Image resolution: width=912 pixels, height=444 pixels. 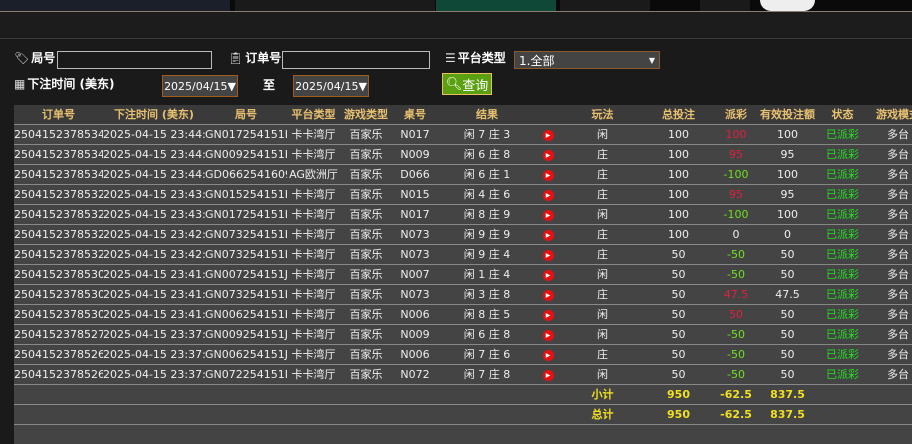 I want to click on table-cell: AG欧洲厅, so click(x=313, y=173).